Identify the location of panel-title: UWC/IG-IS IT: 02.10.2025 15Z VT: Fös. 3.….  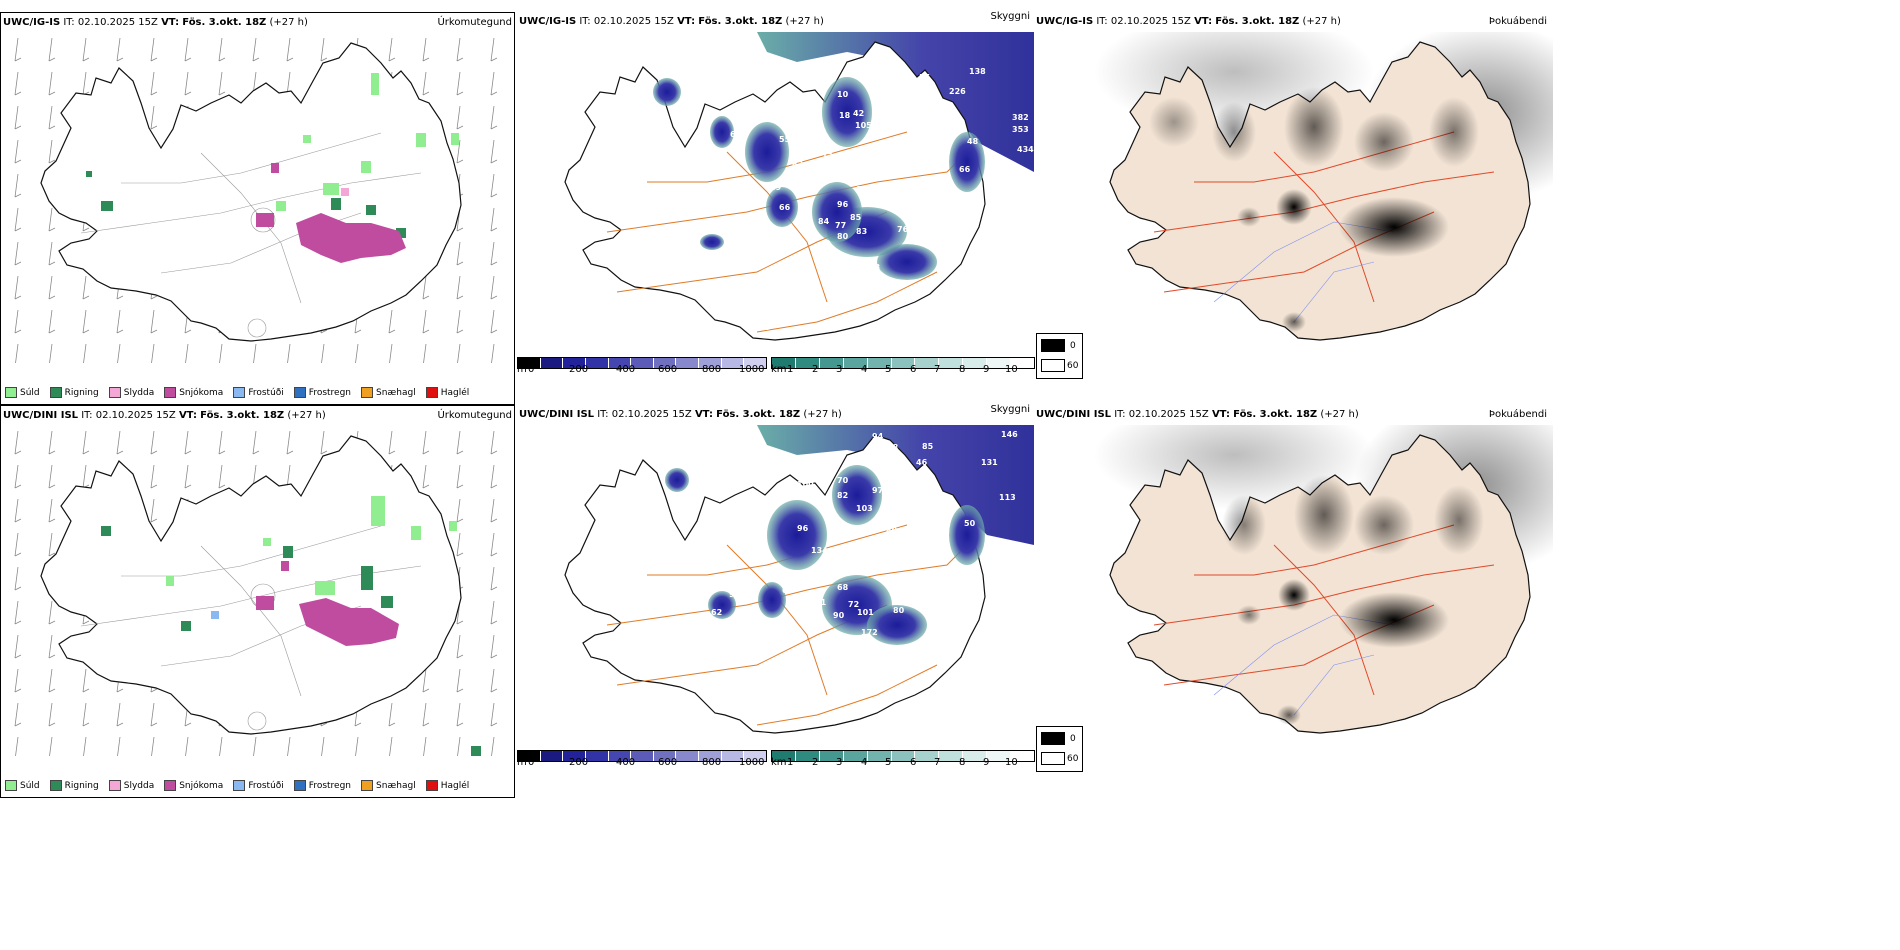
(671, 21).